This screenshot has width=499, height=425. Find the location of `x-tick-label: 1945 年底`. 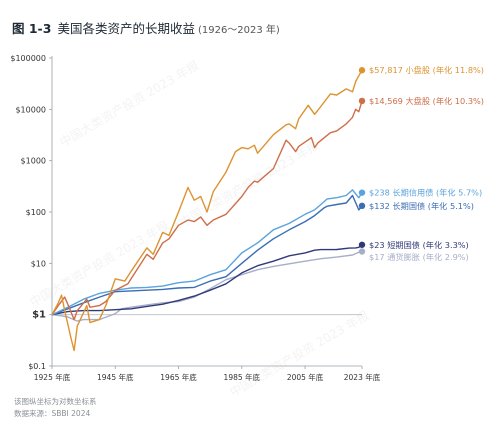

x-tick-label: 1945 年底 is located at coordinates (115, 377).